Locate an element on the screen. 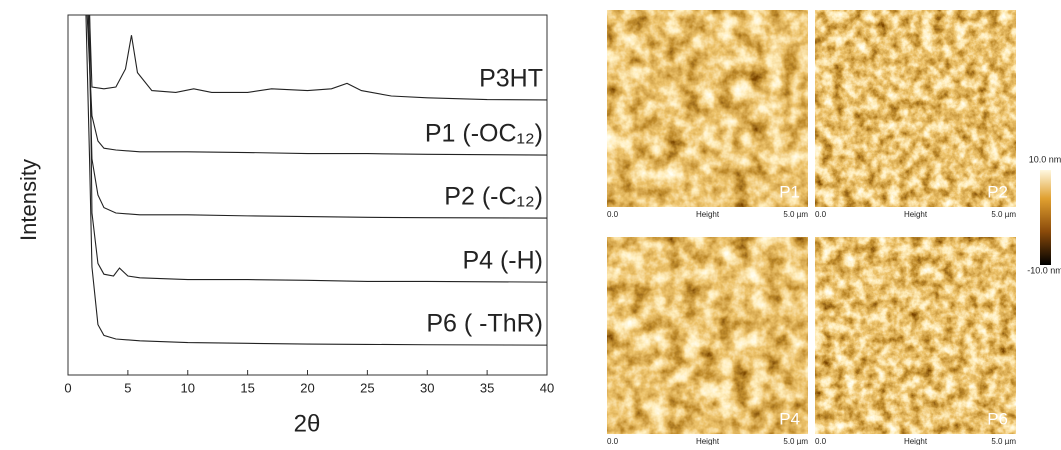  x-tick-label: 25 is located at coordinates (367, 387).